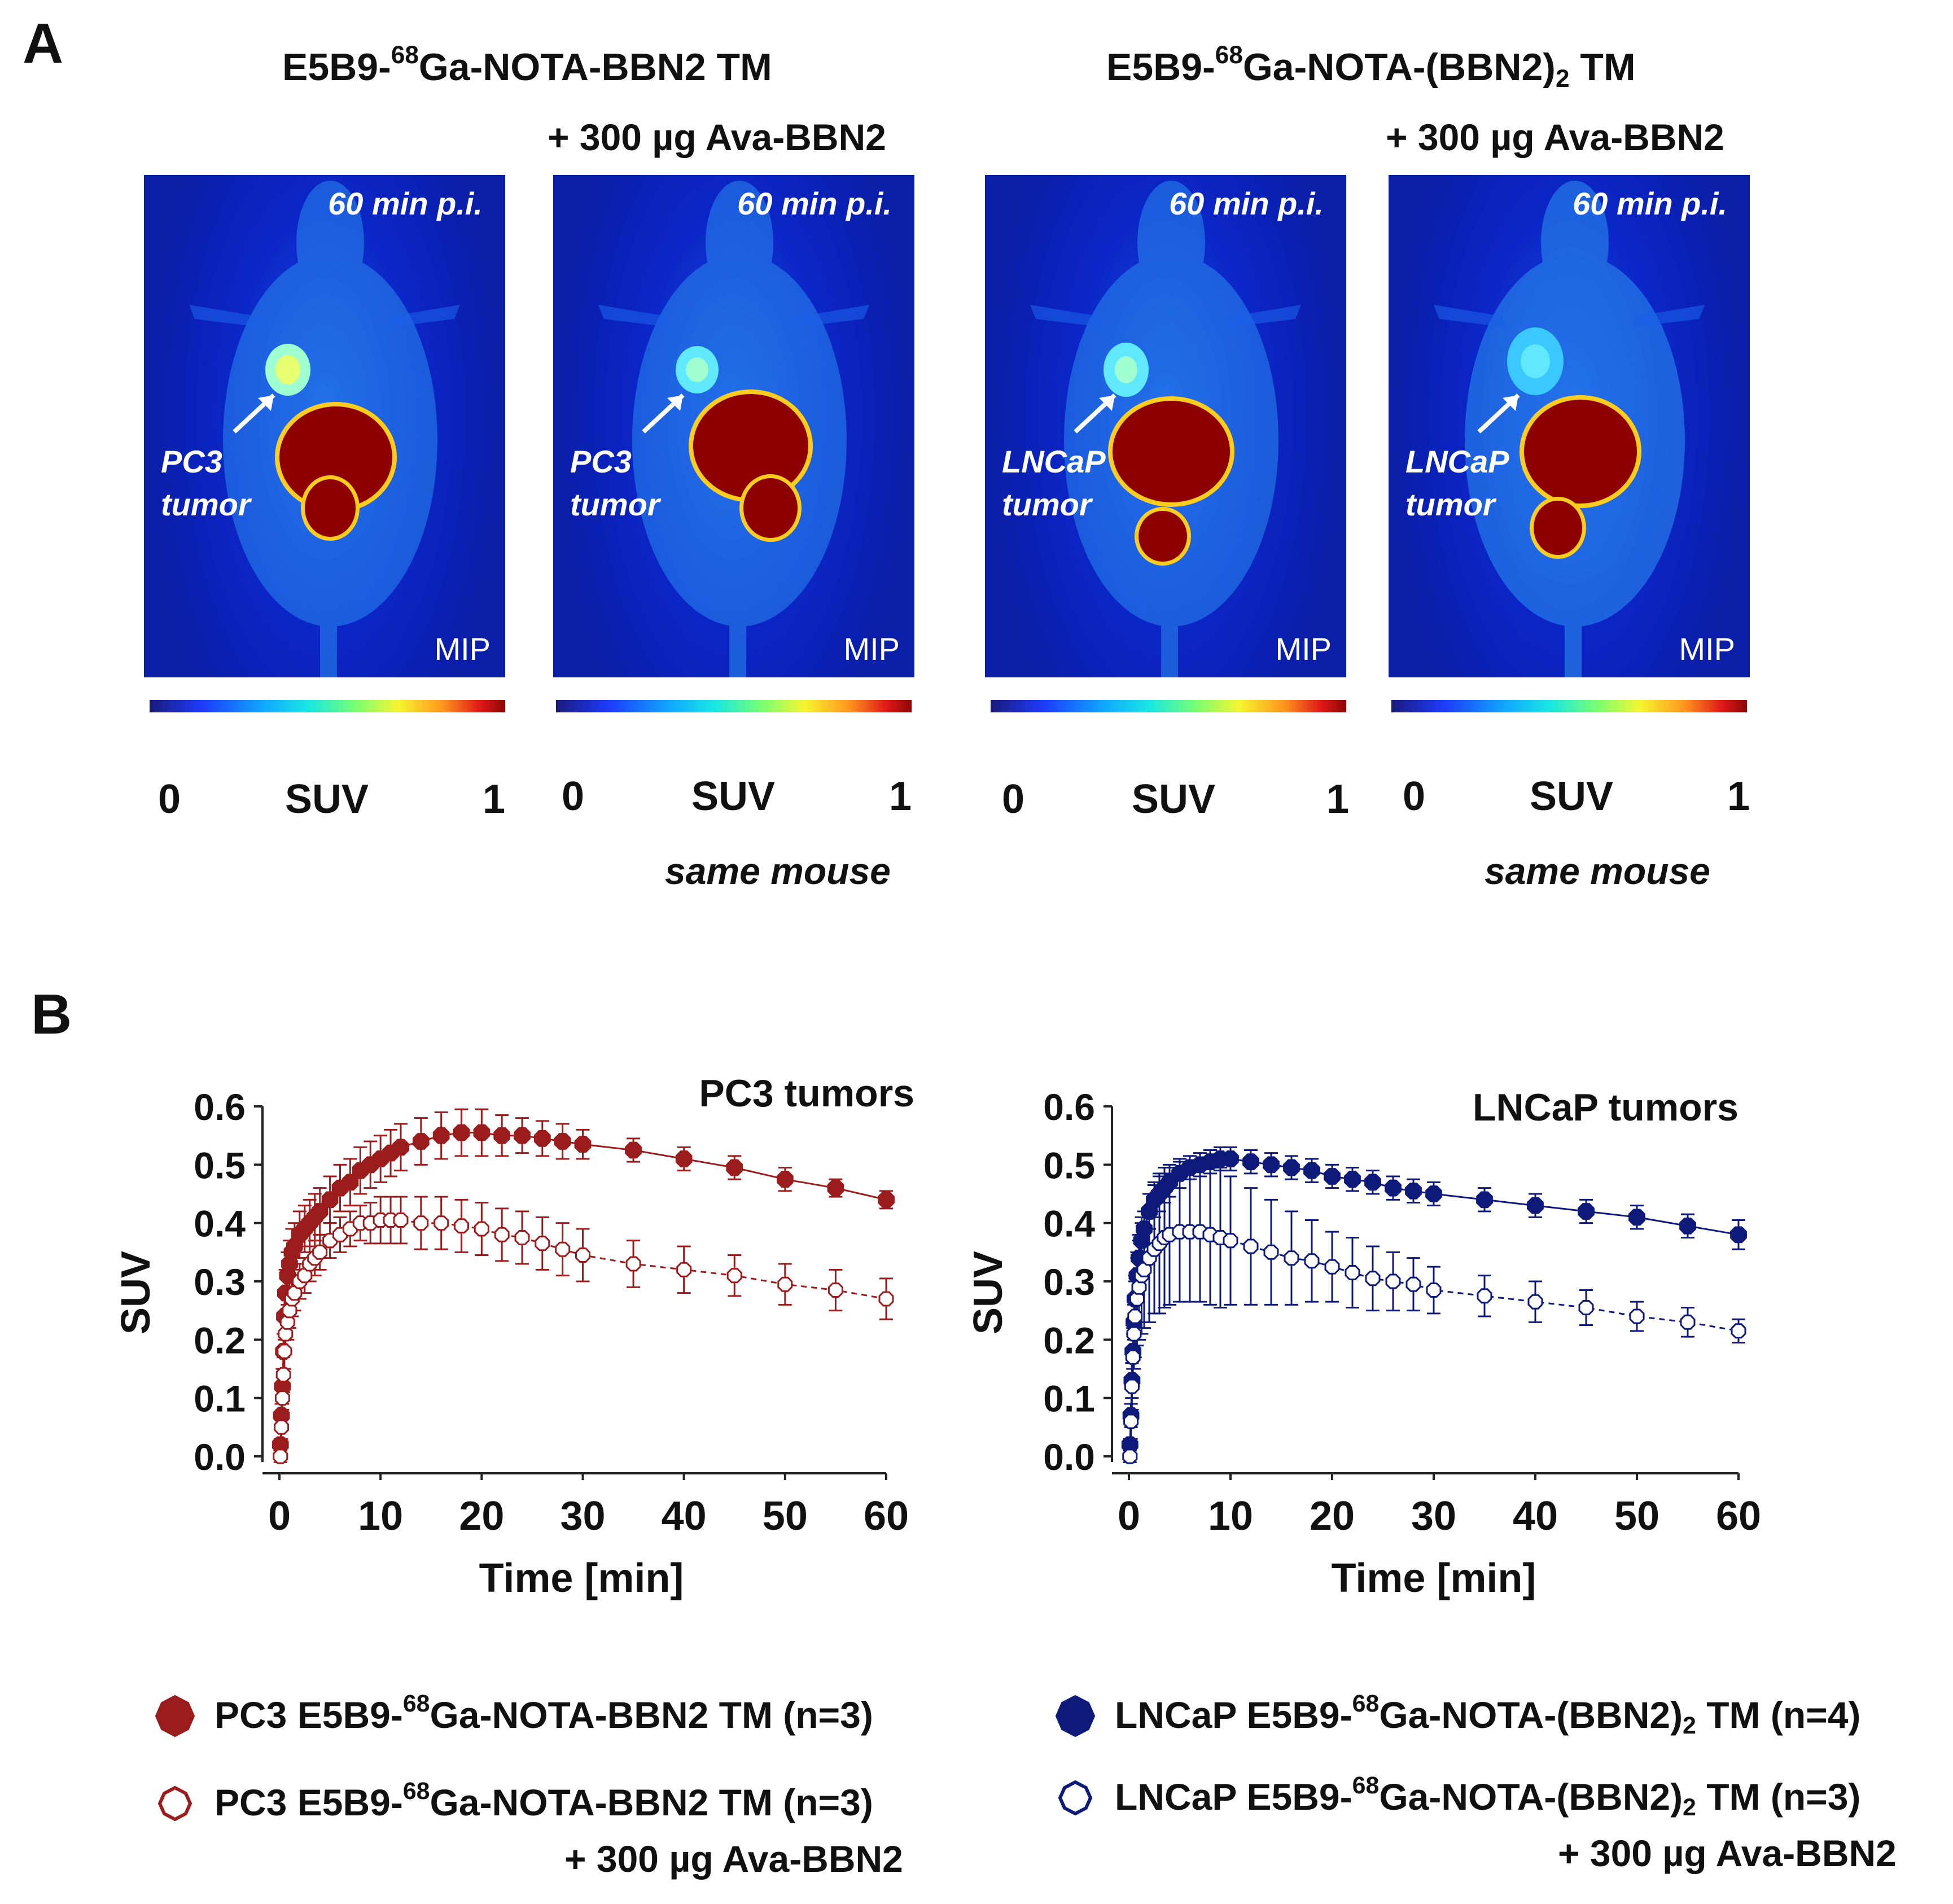 Image resolution: width=1953 pixels, height=1904 pixels. I want to click on pet-image-lncap-blocked: 60 min p.i. LNCaP tumor MIP, so click(1569, 426).